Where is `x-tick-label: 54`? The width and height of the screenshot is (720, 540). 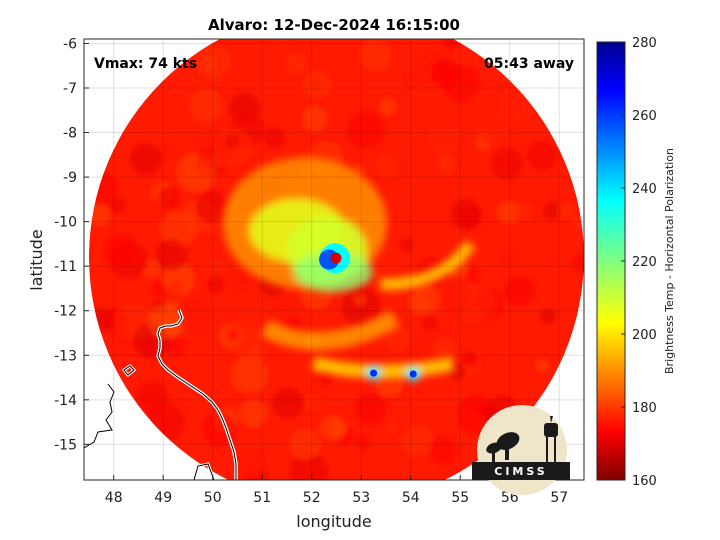 x-tick-label: 54 is located at coordinates (411, 498).